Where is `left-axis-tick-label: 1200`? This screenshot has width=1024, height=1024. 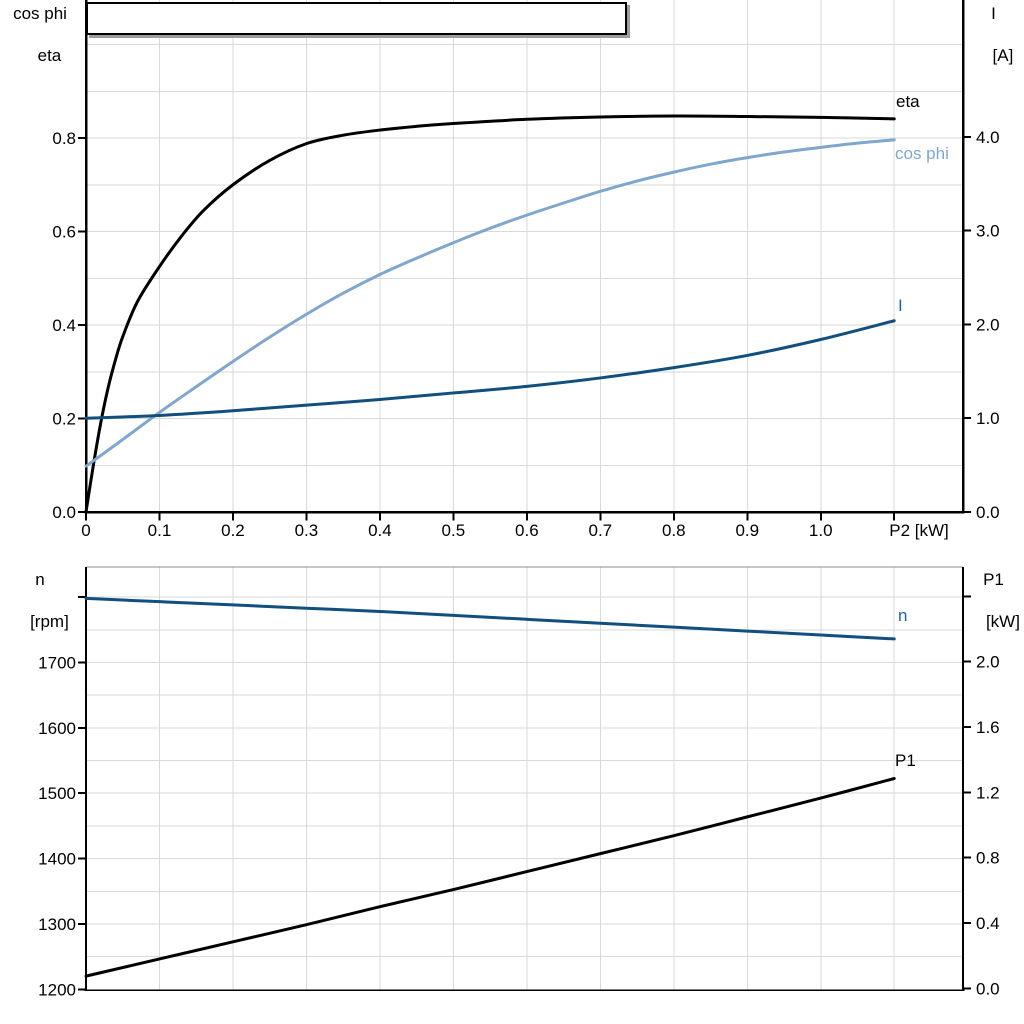
left-axis-tick-label: 1200 is located at coordinates (57, 989).